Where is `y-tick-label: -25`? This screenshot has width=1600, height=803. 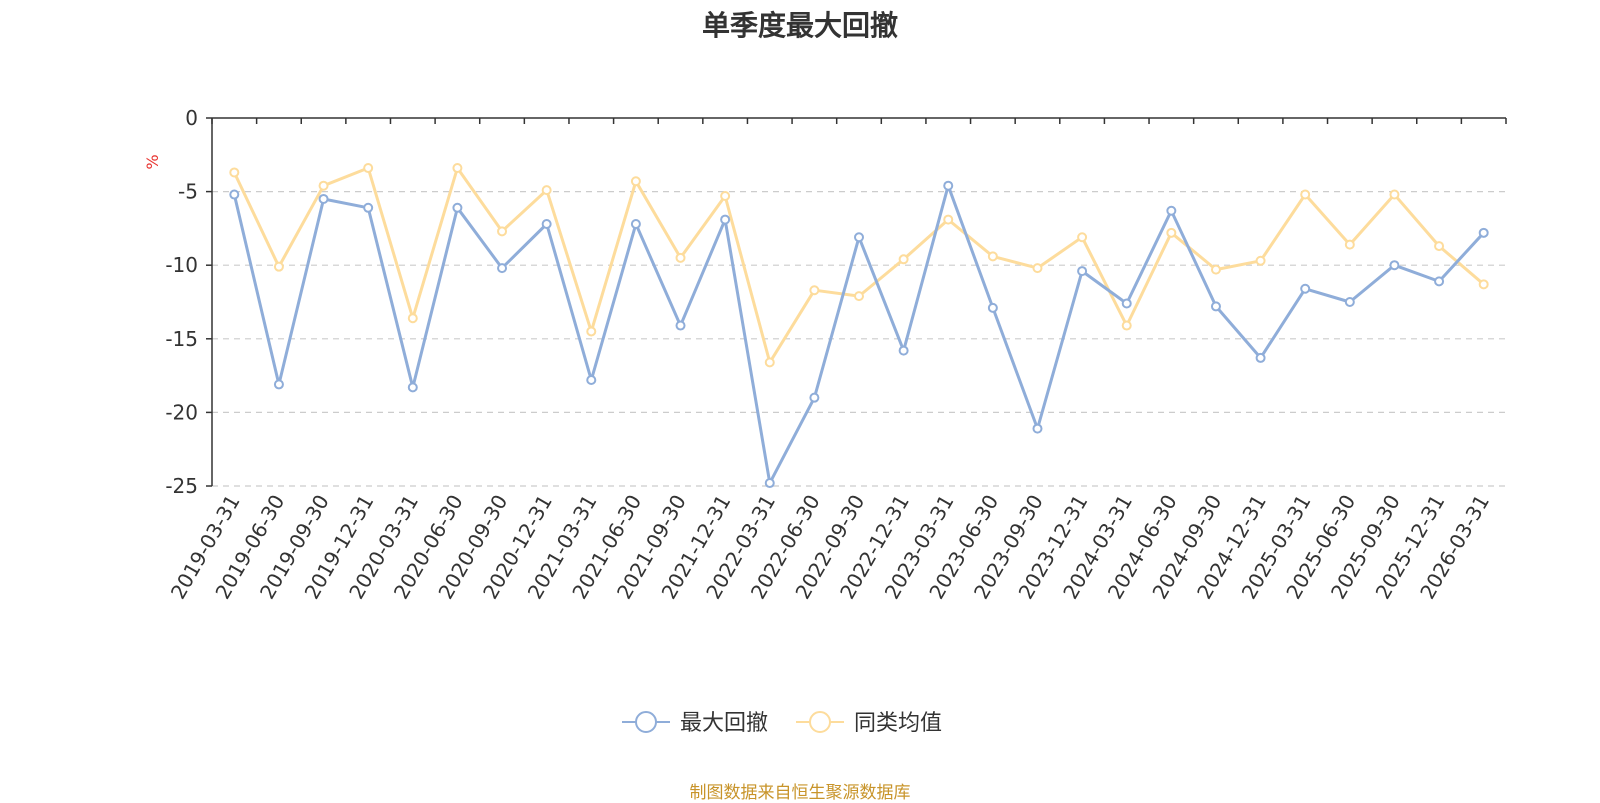
y-tick-label: -25 is located at coordinates (181, 486).